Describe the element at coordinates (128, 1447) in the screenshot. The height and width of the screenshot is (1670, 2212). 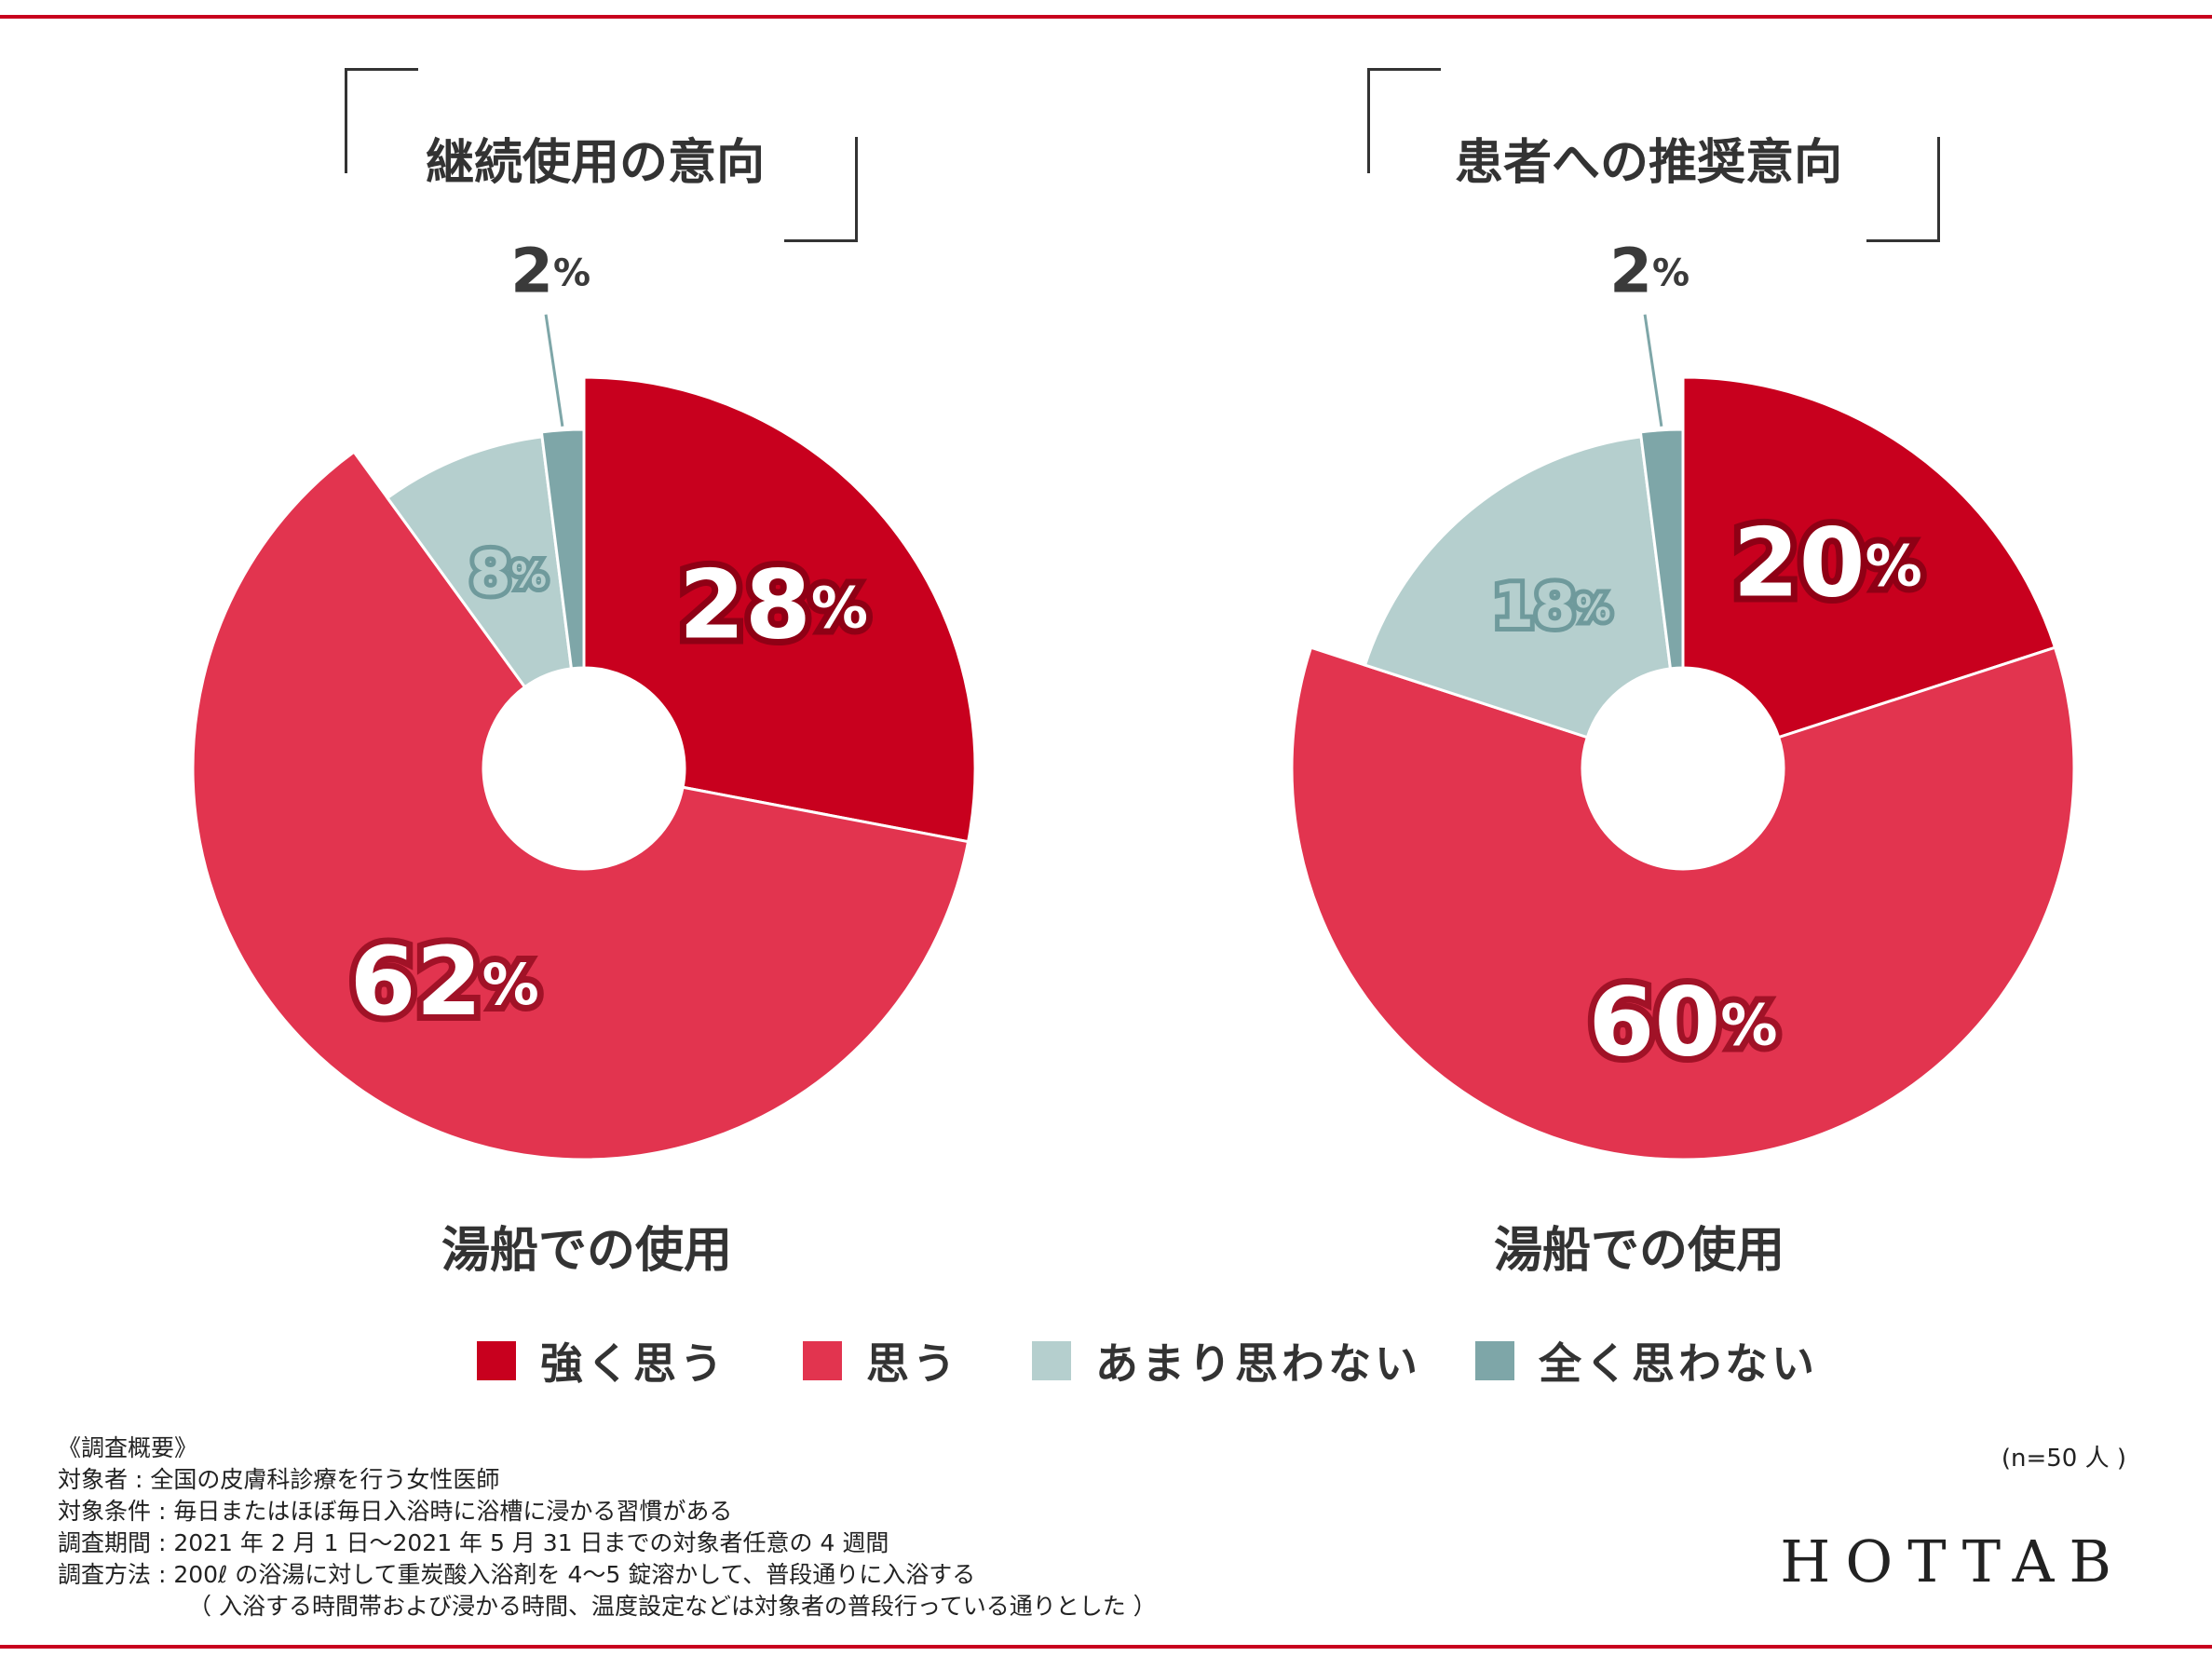
I see `notes-heading: 《調査概要》` at that location.